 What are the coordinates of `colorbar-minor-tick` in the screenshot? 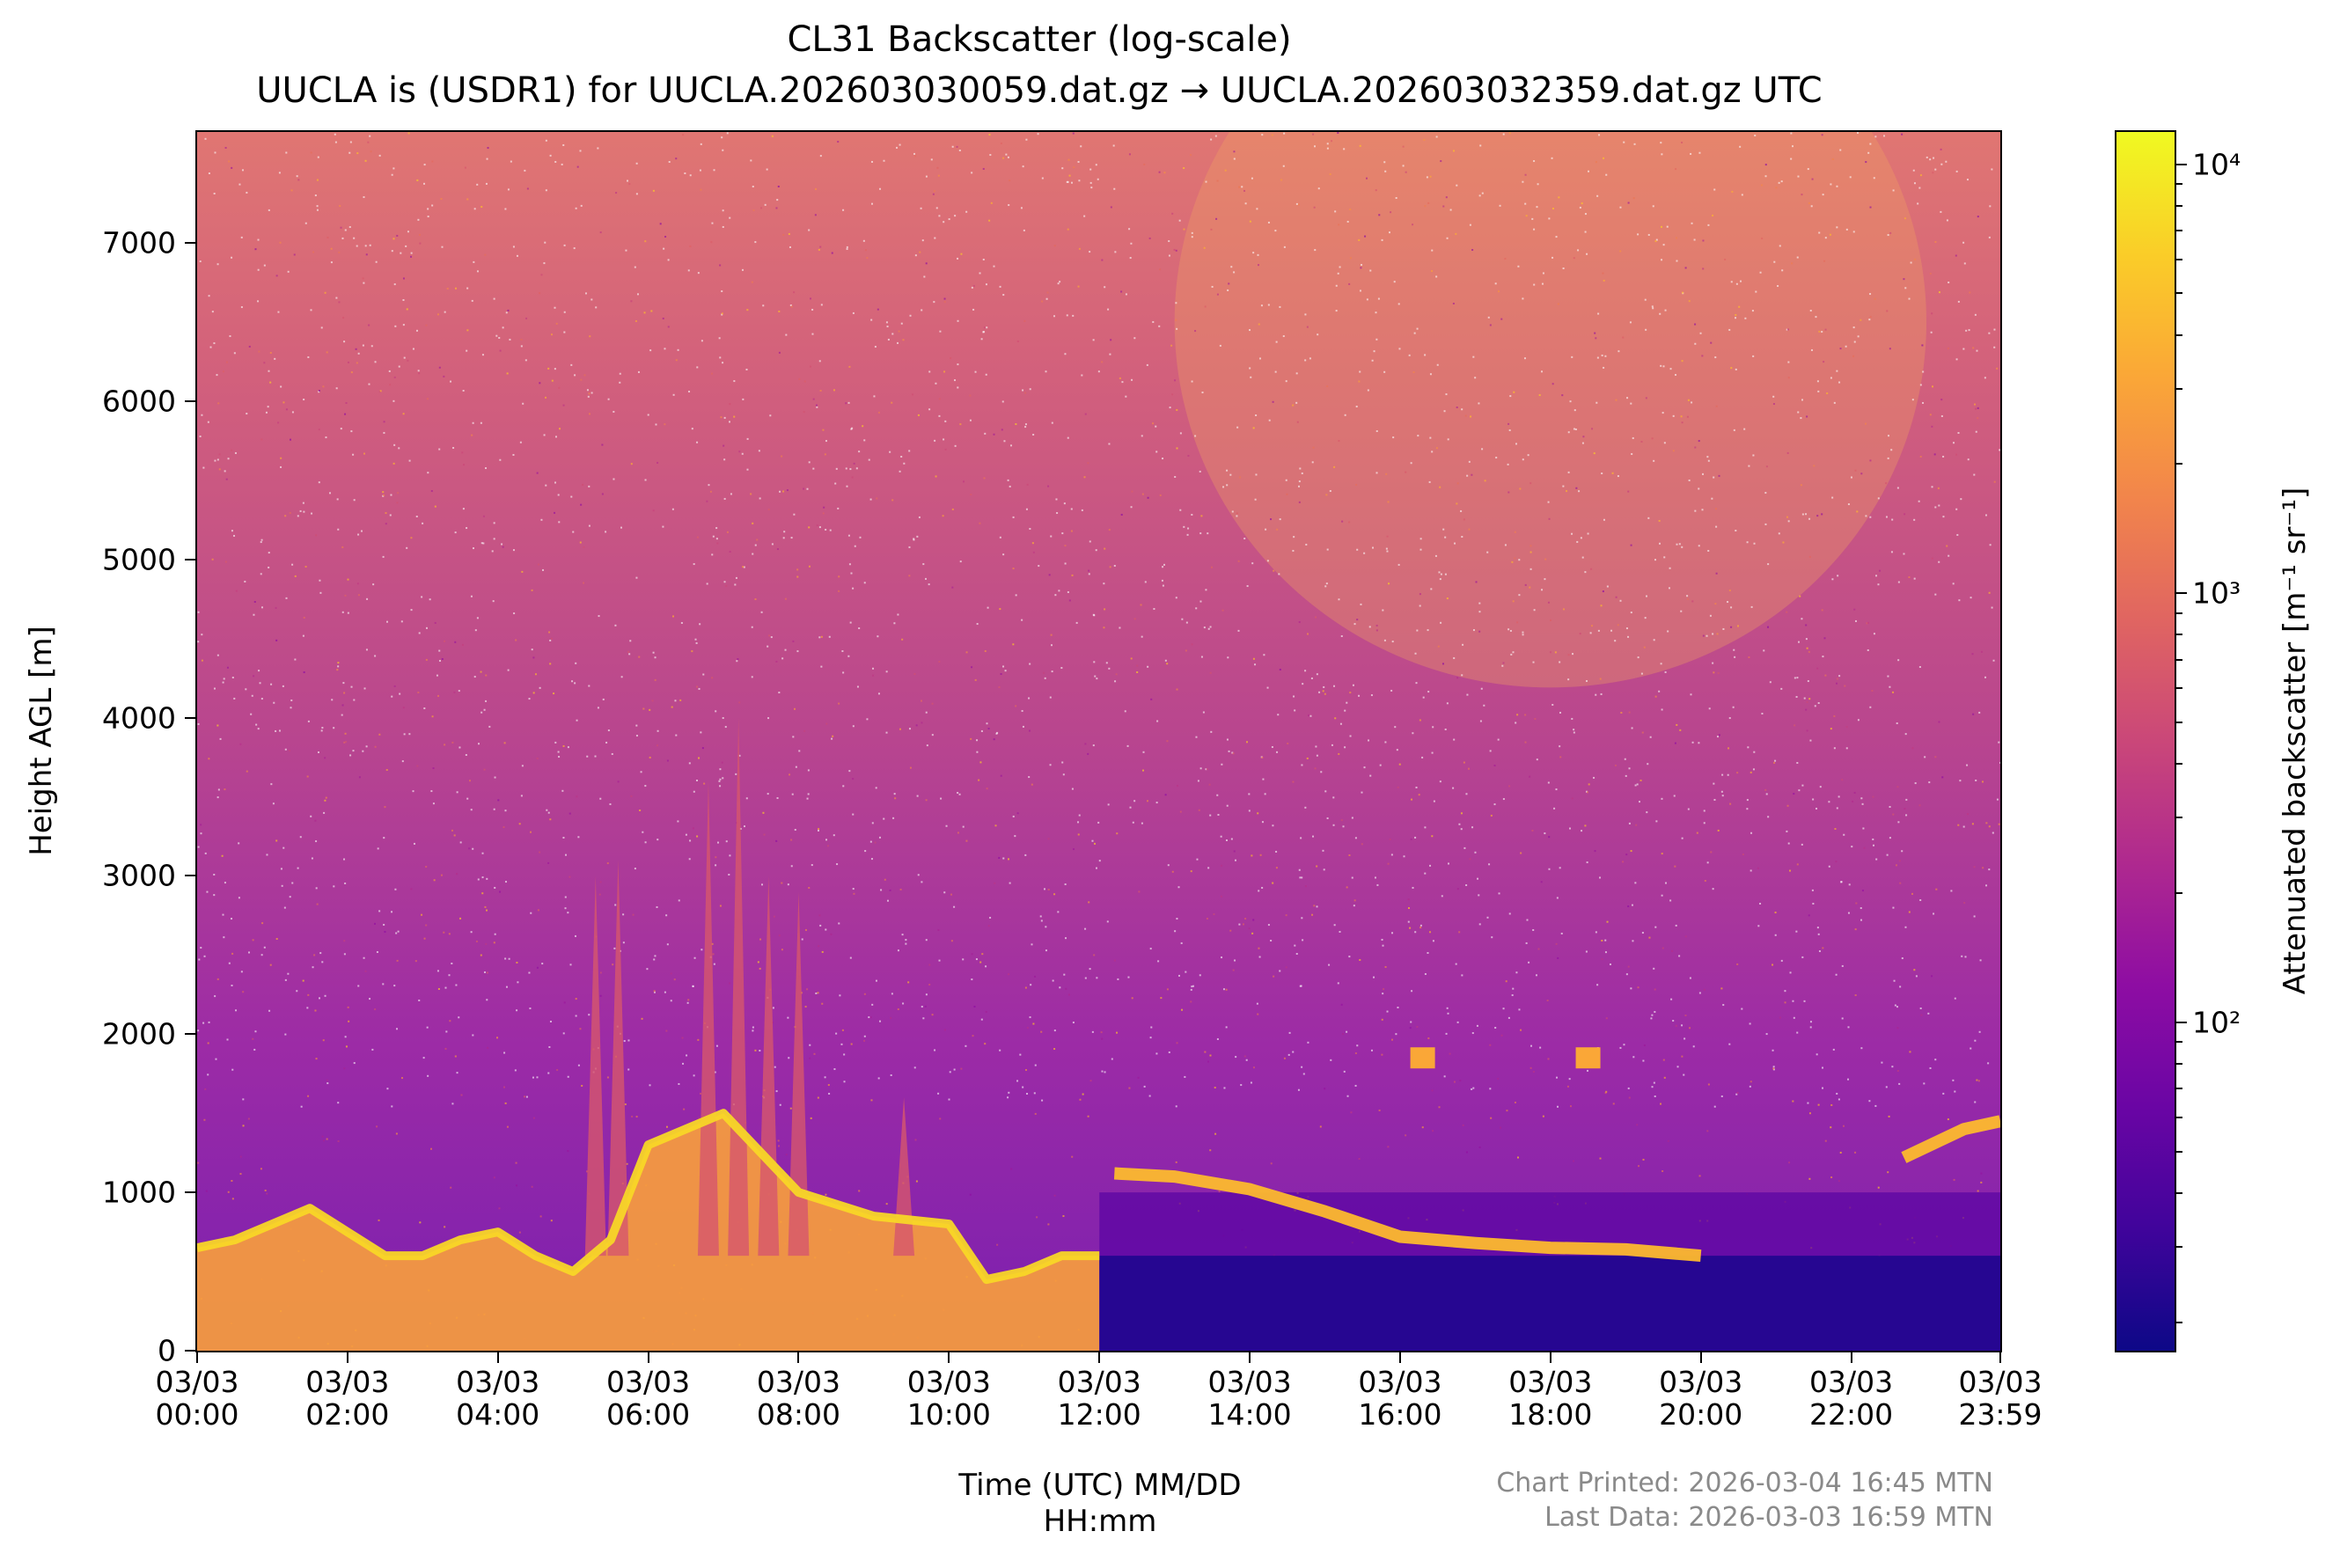 It's located at (2179, 1192).